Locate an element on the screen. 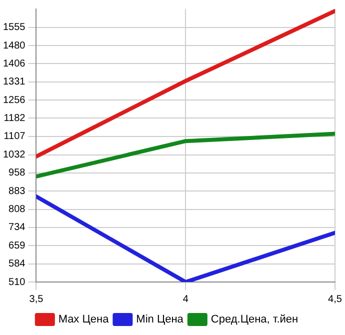 The height and width of the screenshot is (335, 345). y-tick-label: 584 is located at coordinates (17, 264).